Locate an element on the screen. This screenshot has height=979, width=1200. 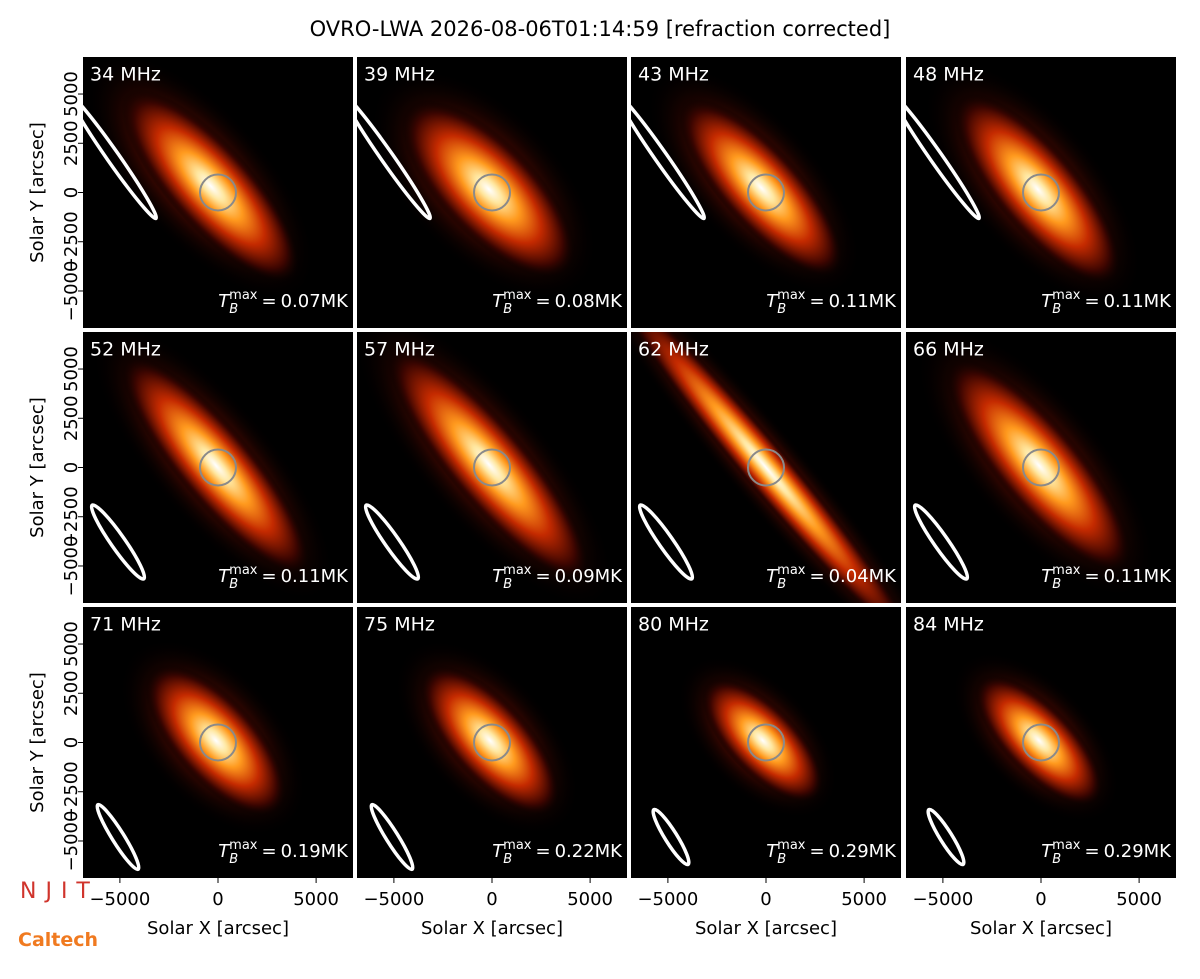
tmax-value: 0.09MK is located at coordinates (589, 576).